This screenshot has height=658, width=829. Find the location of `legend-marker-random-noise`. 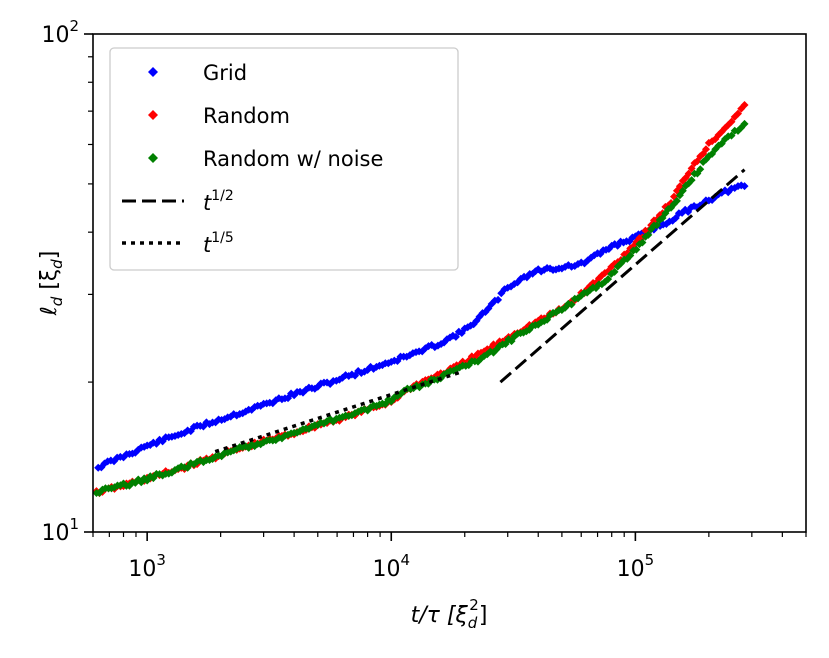

legend-marker-random-noise is located at coordinates (153, 158).